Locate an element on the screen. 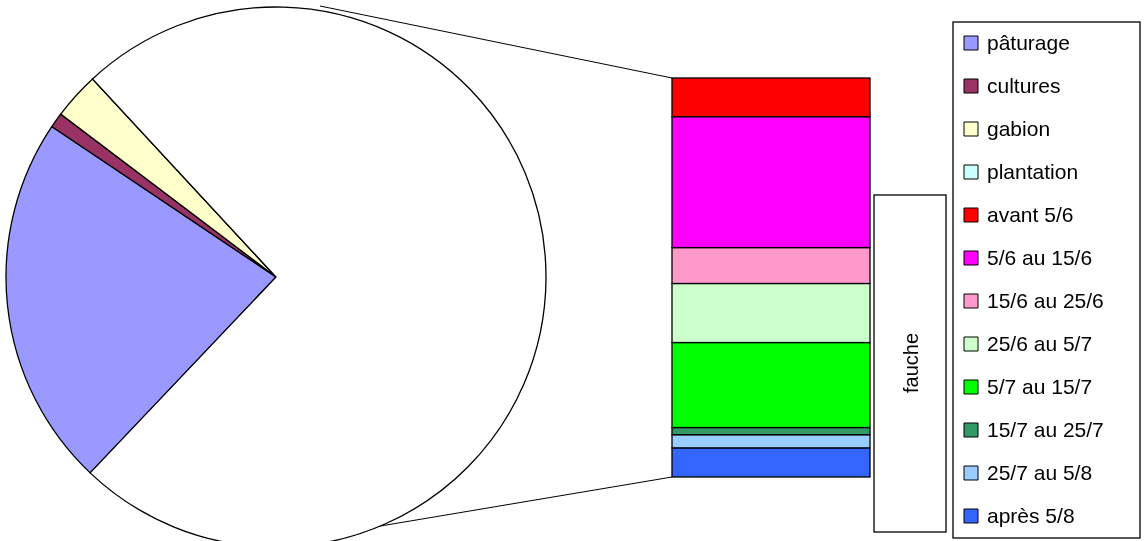 This screenshot has width=1144, height=541. legend-label: pâturage is located at coordinates (1028, 42).